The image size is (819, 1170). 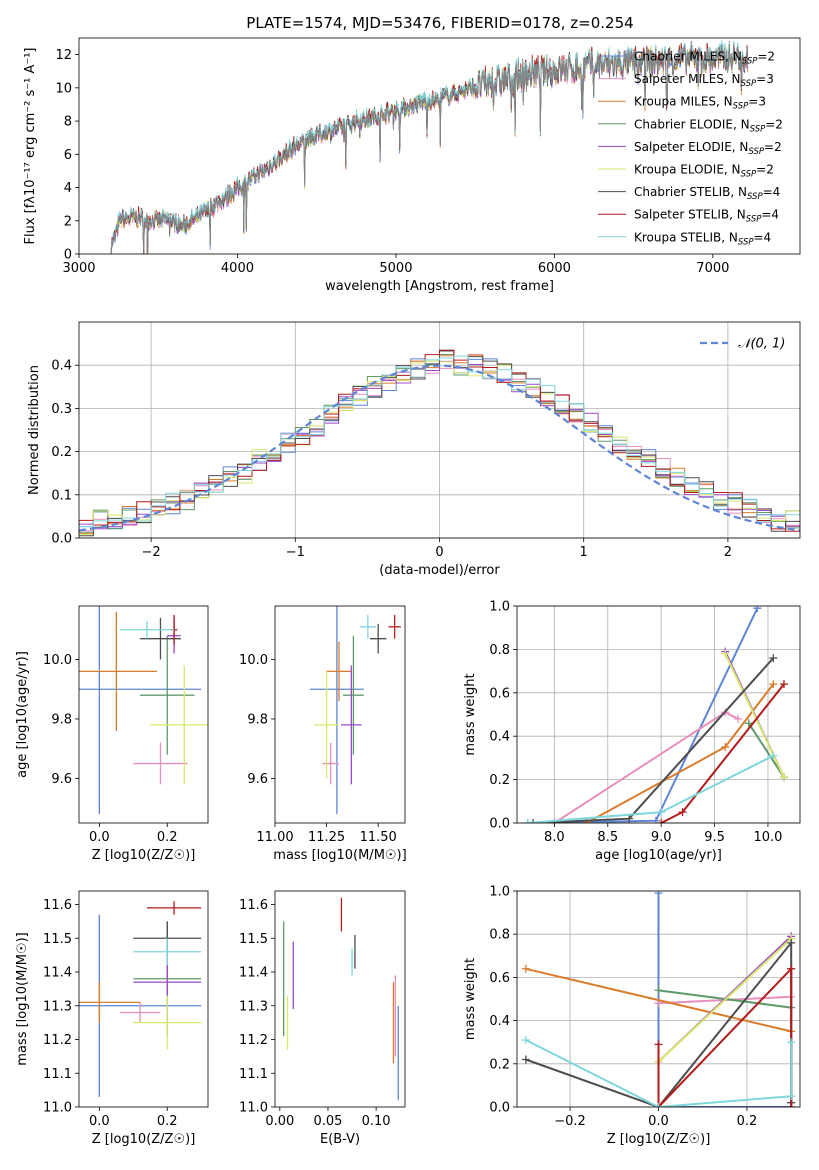 I want to click on y-axis-title: age [log10(age/yr)], so click(x=22, y=714).